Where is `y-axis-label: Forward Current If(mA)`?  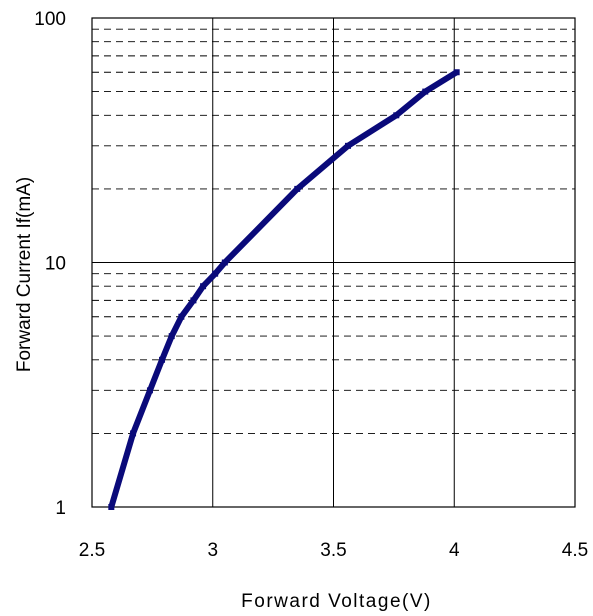 y-axis-label: Forward Current If(mA) is located at coordinates (24, 274).